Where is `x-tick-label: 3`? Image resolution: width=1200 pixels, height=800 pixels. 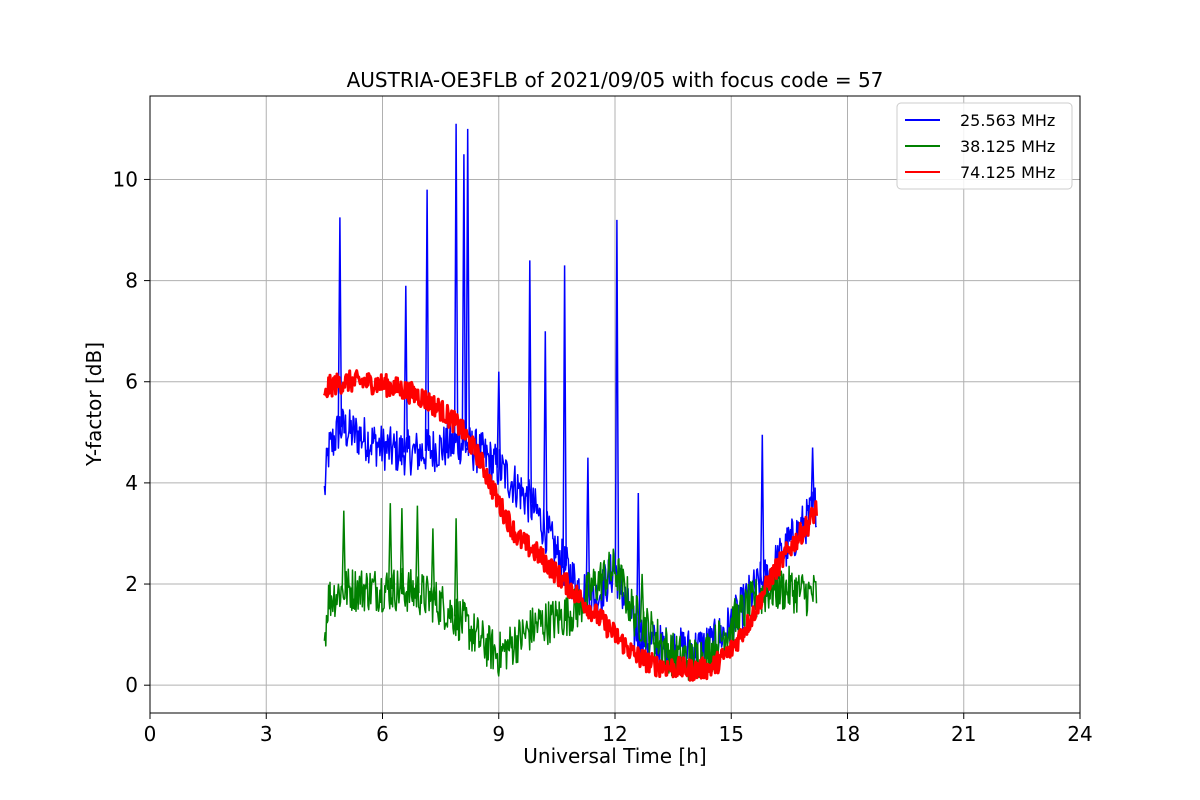 x-tick-label: 3 is located at coordinates (266, 734).